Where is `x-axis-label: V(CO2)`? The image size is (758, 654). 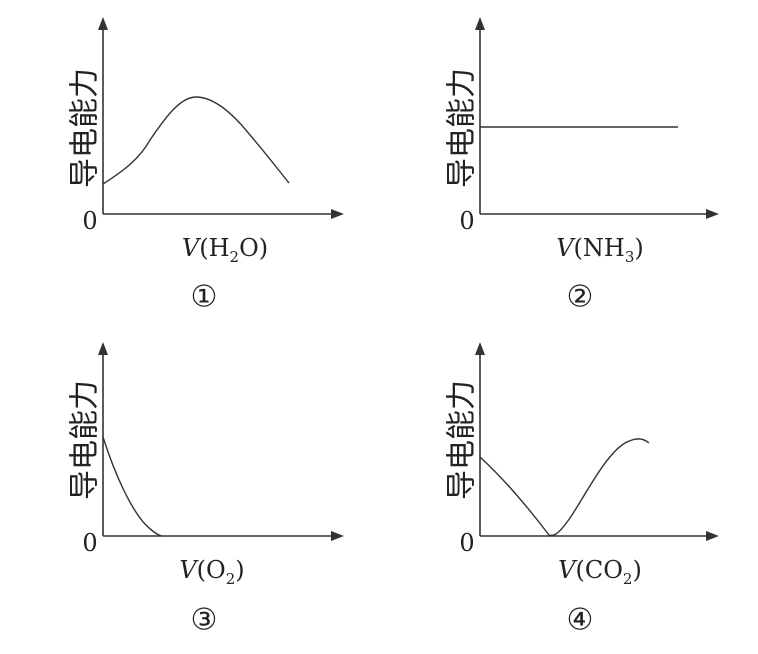 x-axis-label: V(CO2) is located at coordinates (600, 572).